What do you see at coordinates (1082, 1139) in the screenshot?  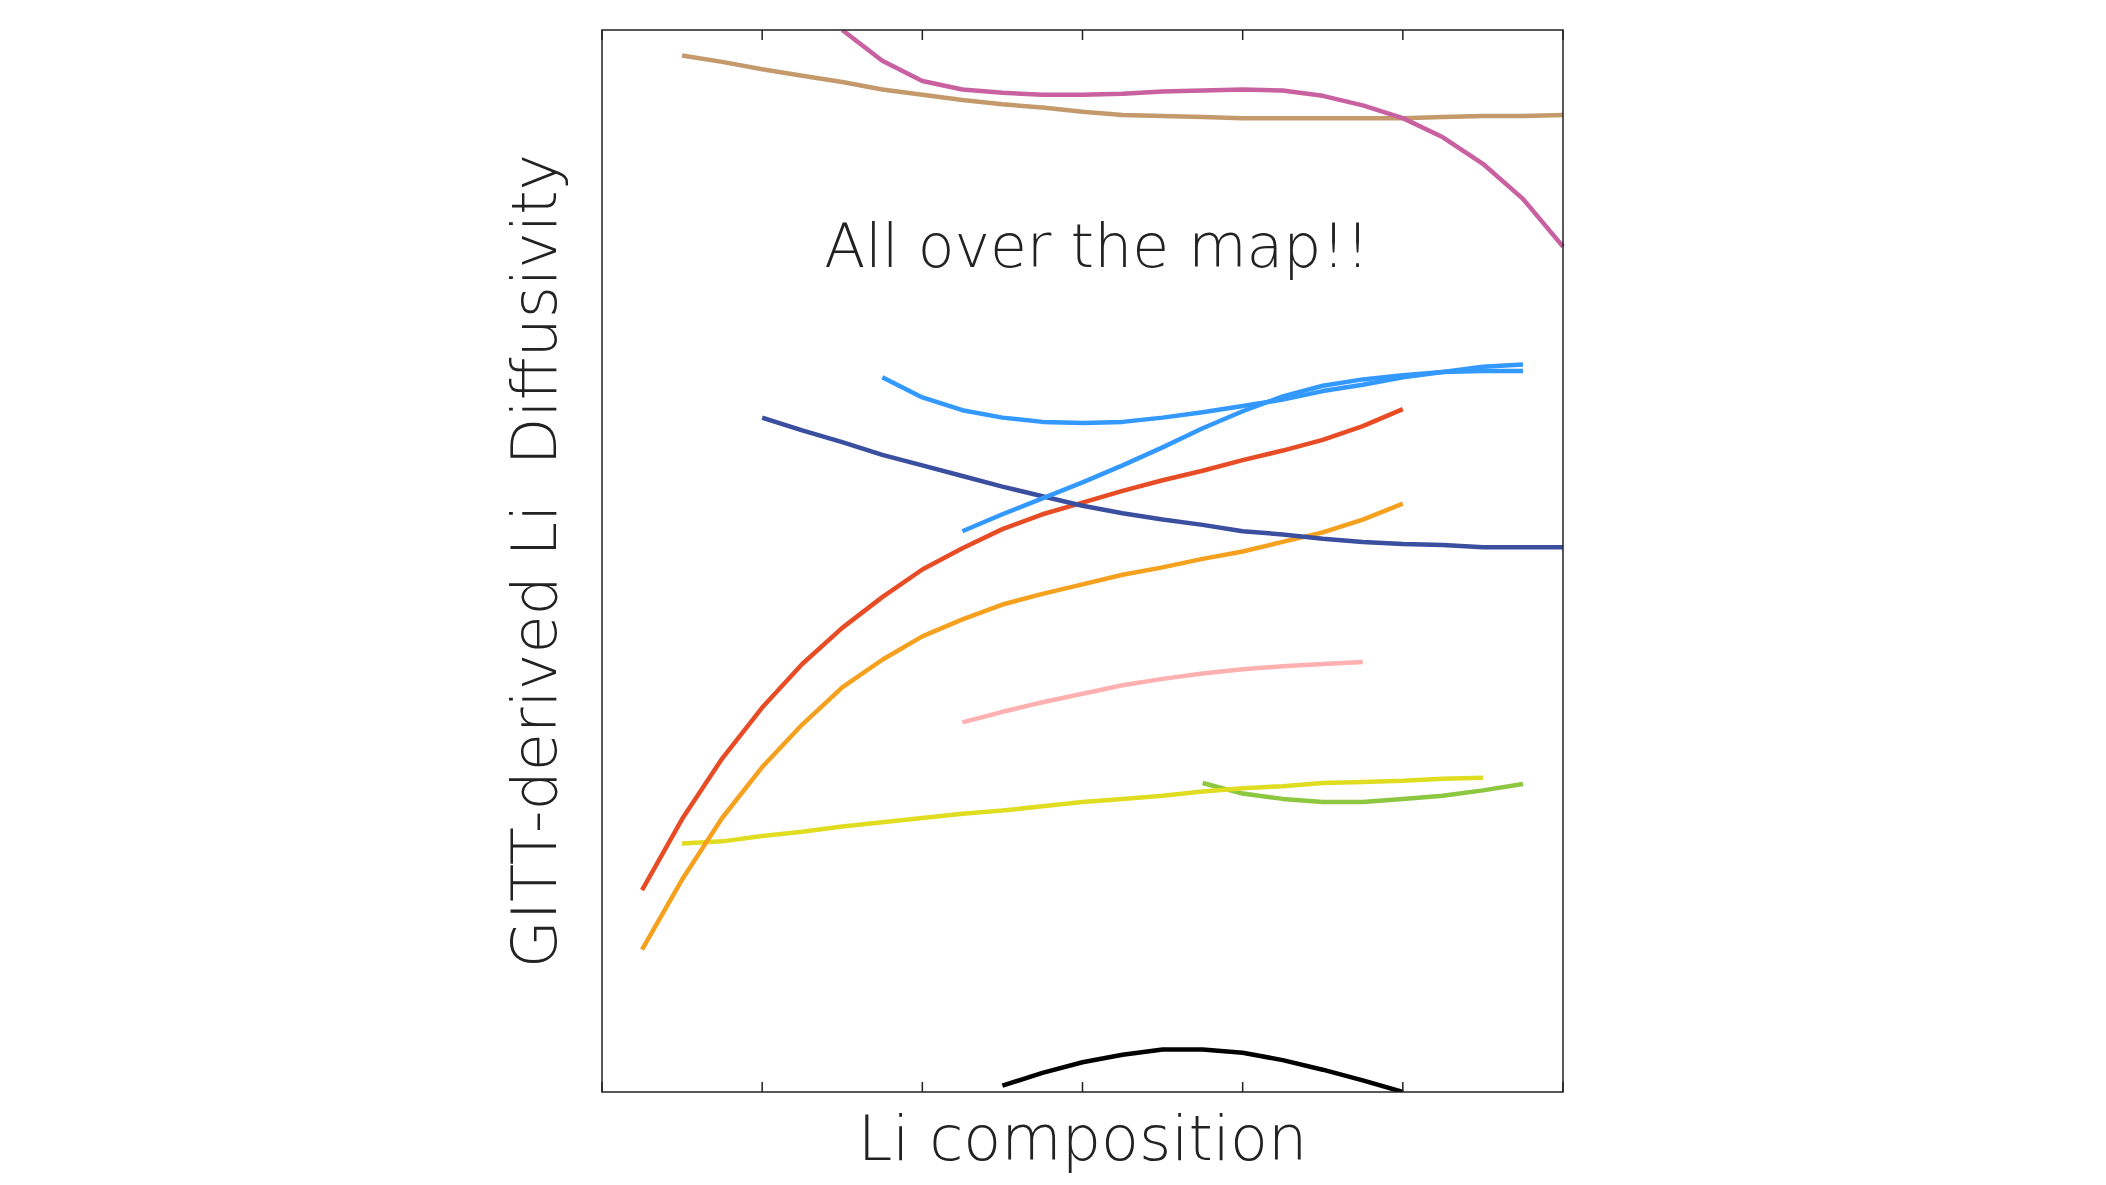 I see `x-axis-title: Li composition` at bounding box center [1082, 1139].